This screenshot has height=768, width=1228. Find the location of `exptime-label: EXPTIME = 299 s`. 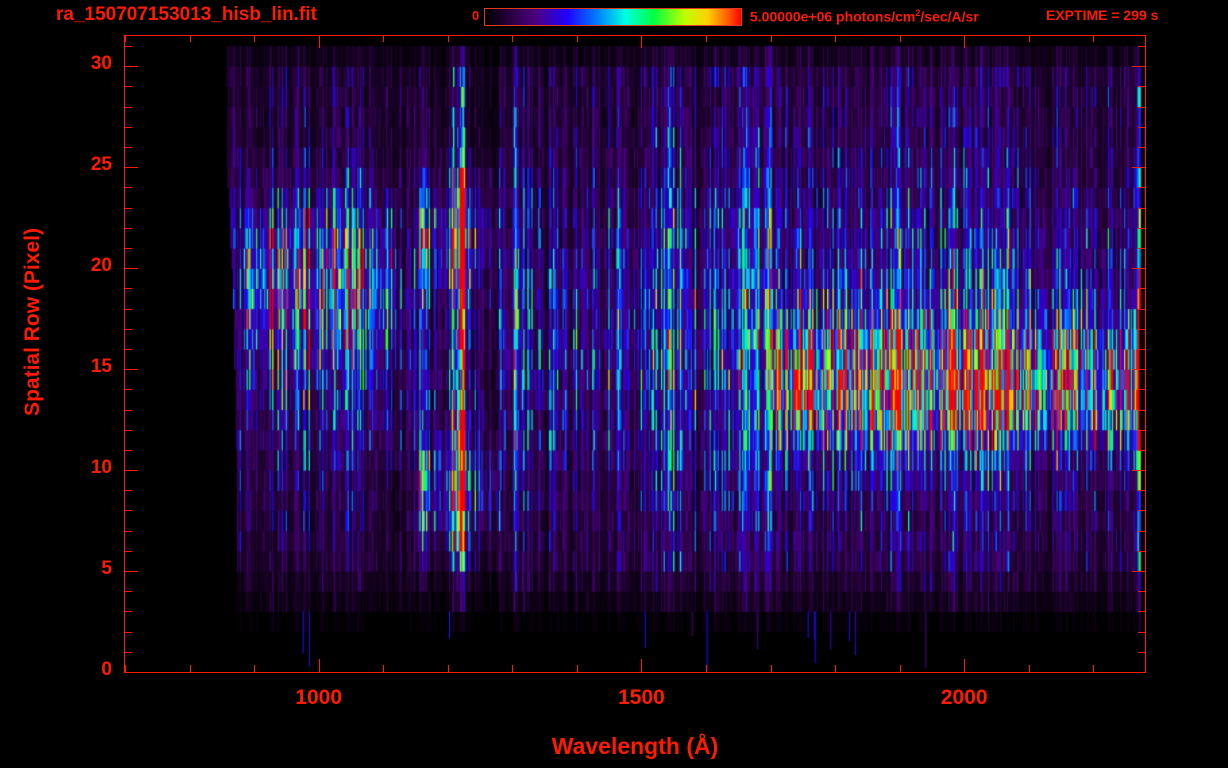

exptime-label: EXPTIME = 299 s is located at coordinates (1102, 15).